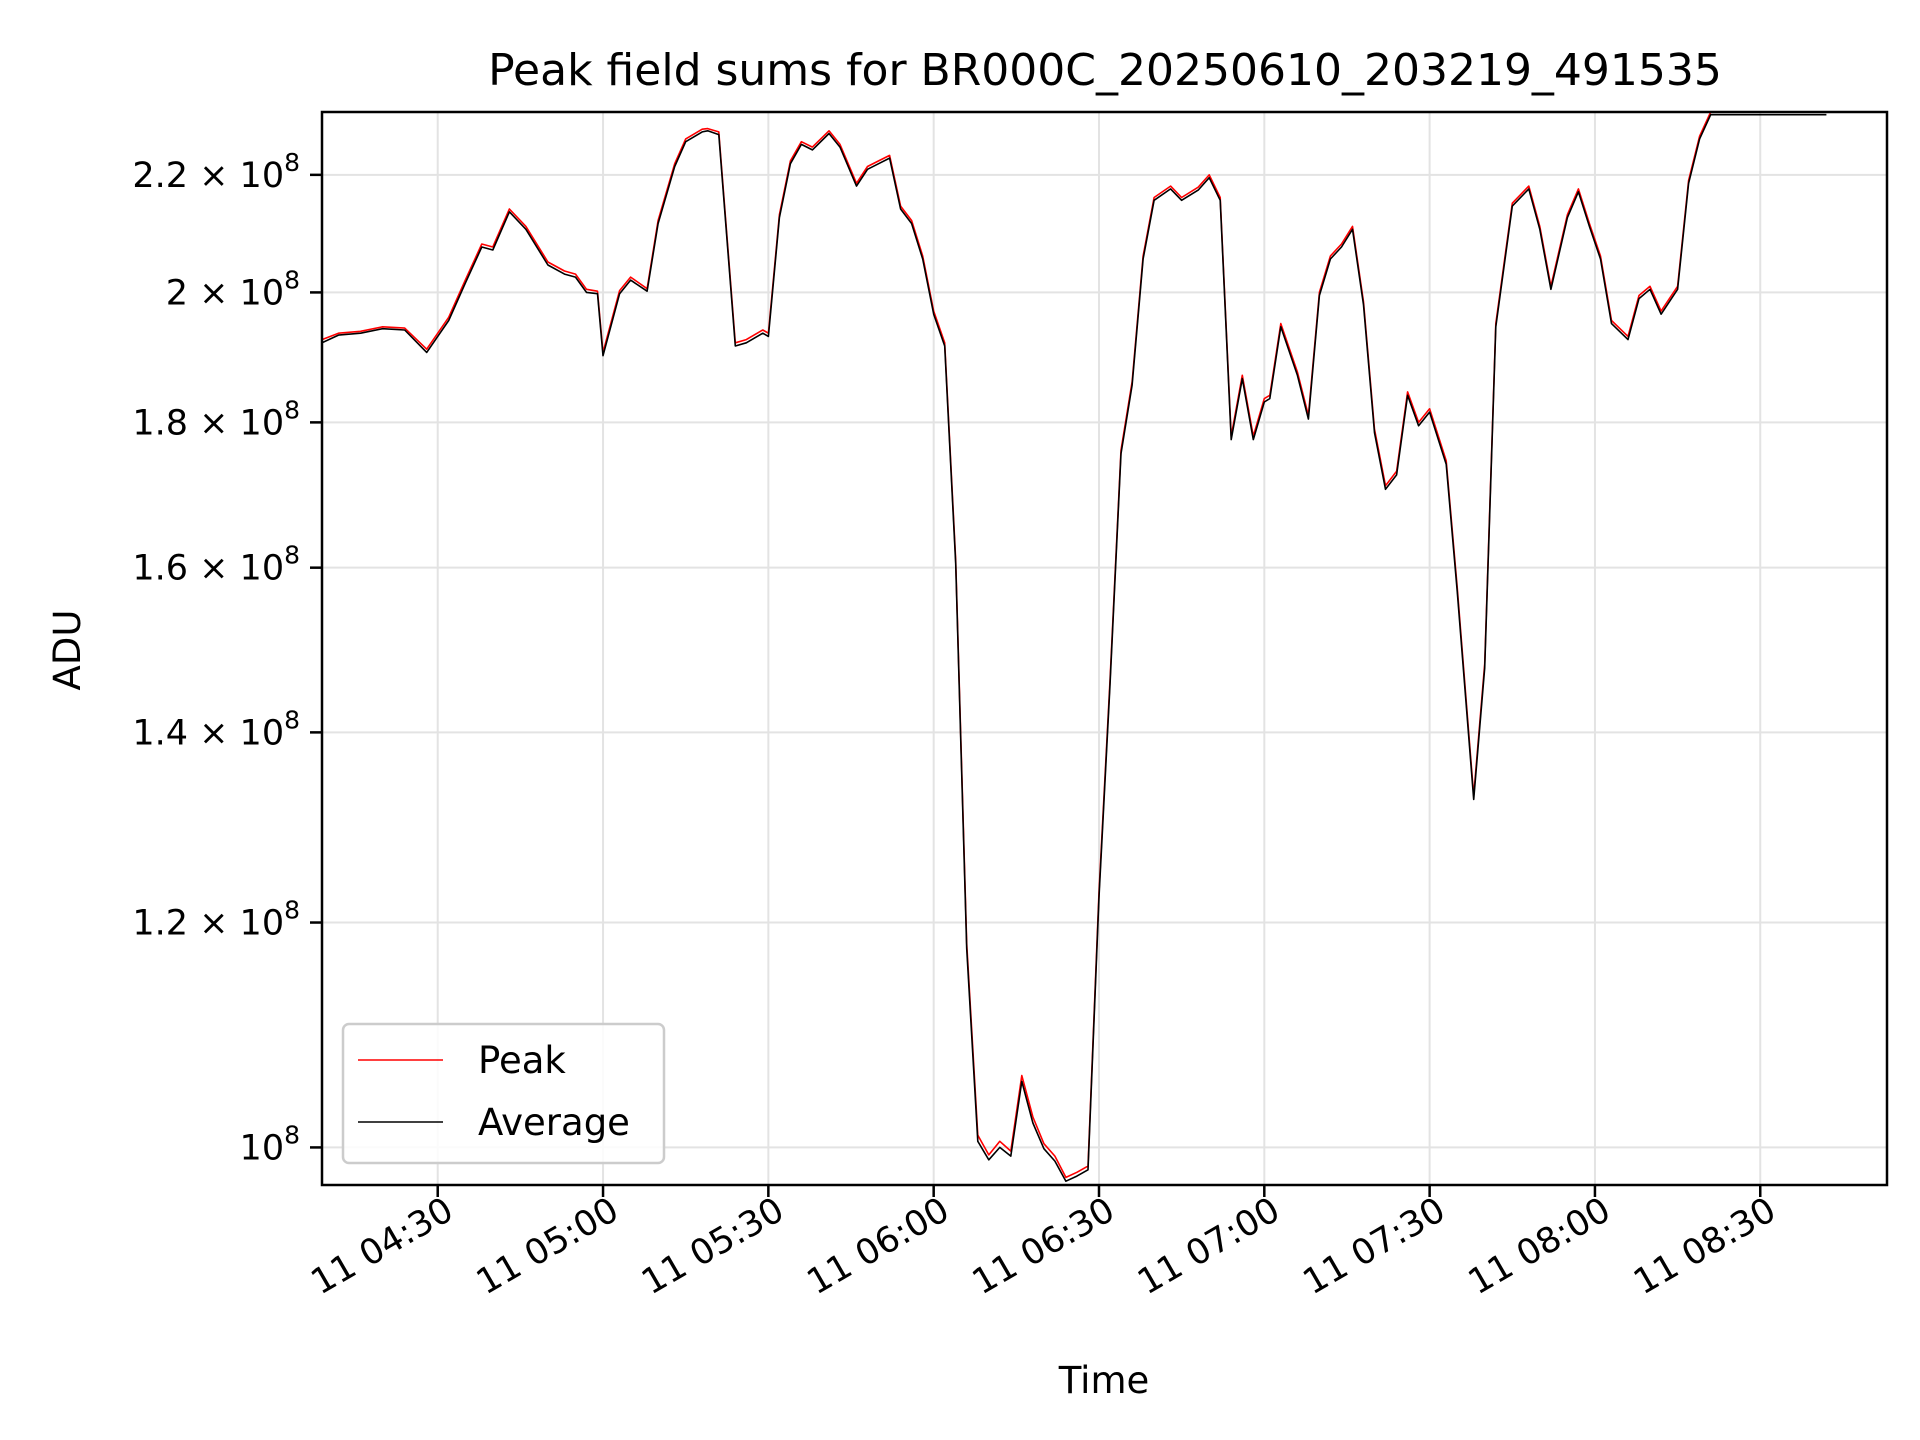 The width and height of the screenshot is (1920, 1440). Describe the element at coordinates (216, 419) in the screenshot. I see `y-tick-label: 1.8 × 108` at that location.